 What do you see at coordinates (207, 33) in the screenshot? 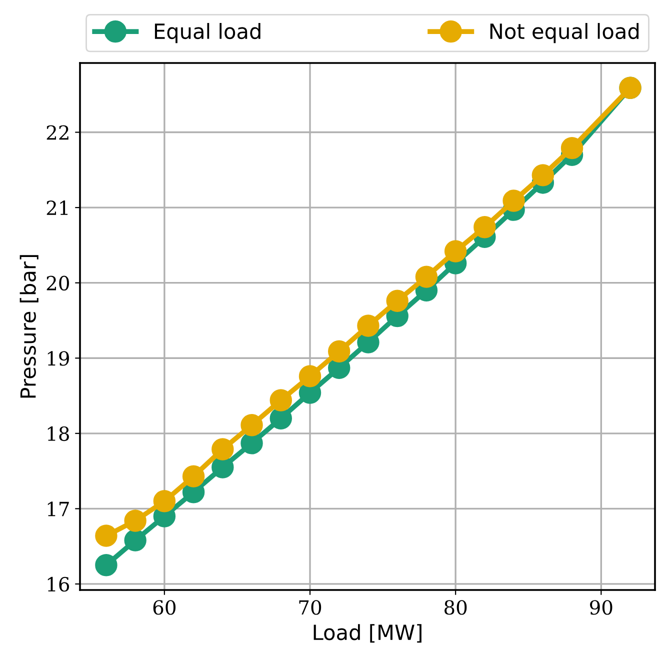
I see `legend-label: Equal load` at bounding box center [207, 33].